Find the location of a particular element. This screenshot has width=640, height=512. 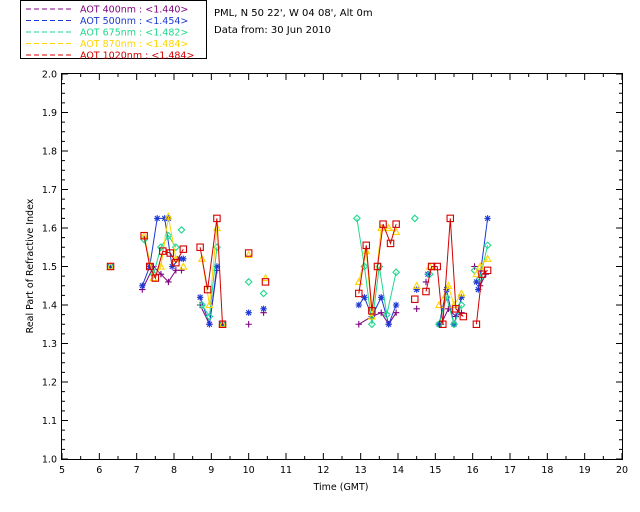

x-tick-label: 19 is located at coordinates (585, 470).